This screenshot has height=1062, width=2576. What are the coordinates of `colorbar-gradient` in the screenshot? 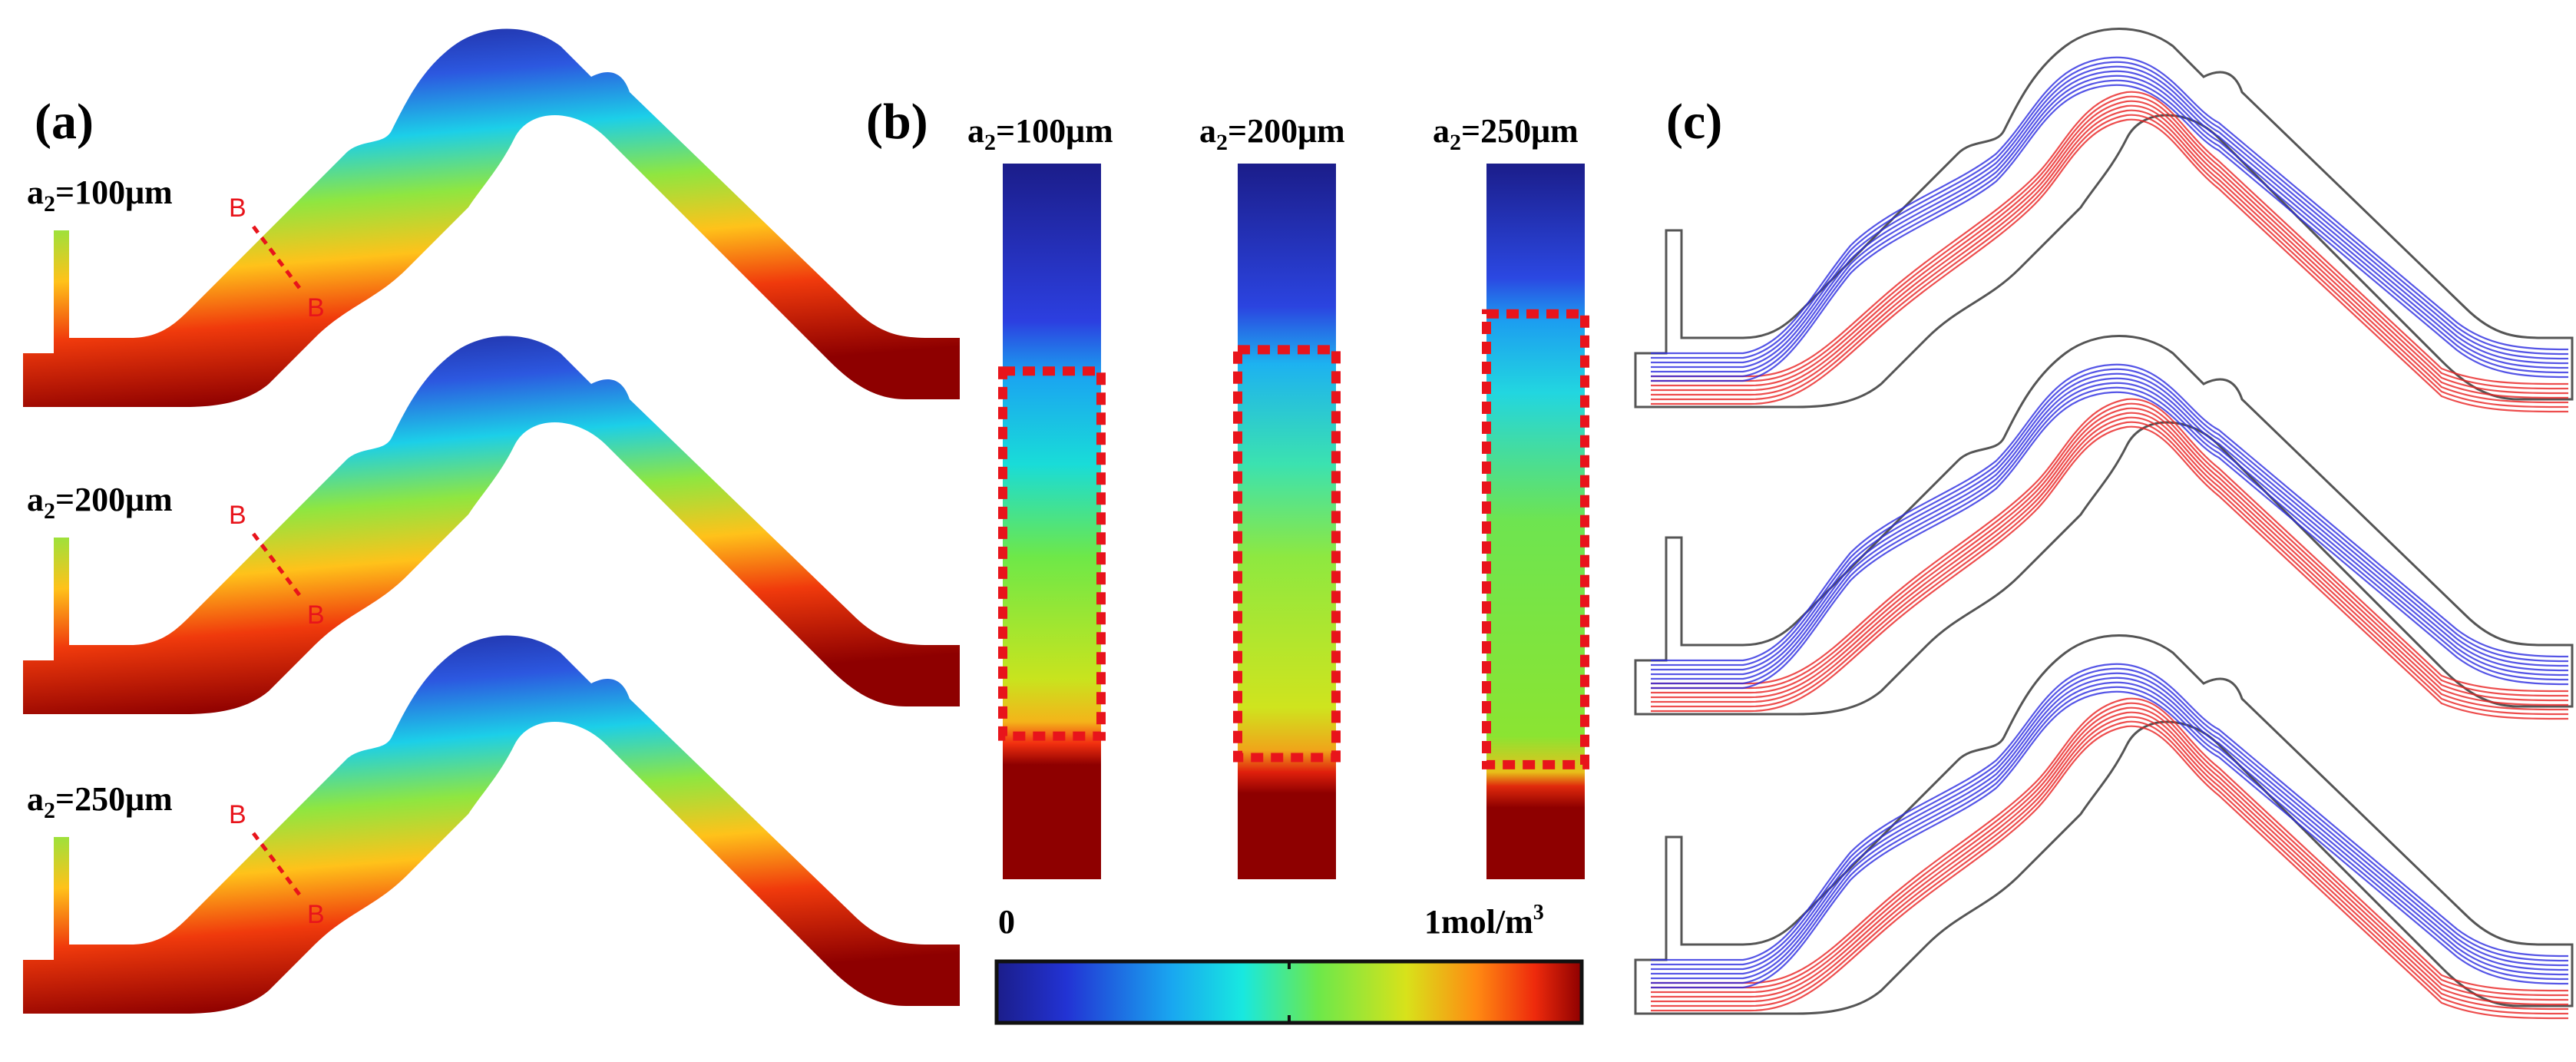 It's located at (1289, 992).